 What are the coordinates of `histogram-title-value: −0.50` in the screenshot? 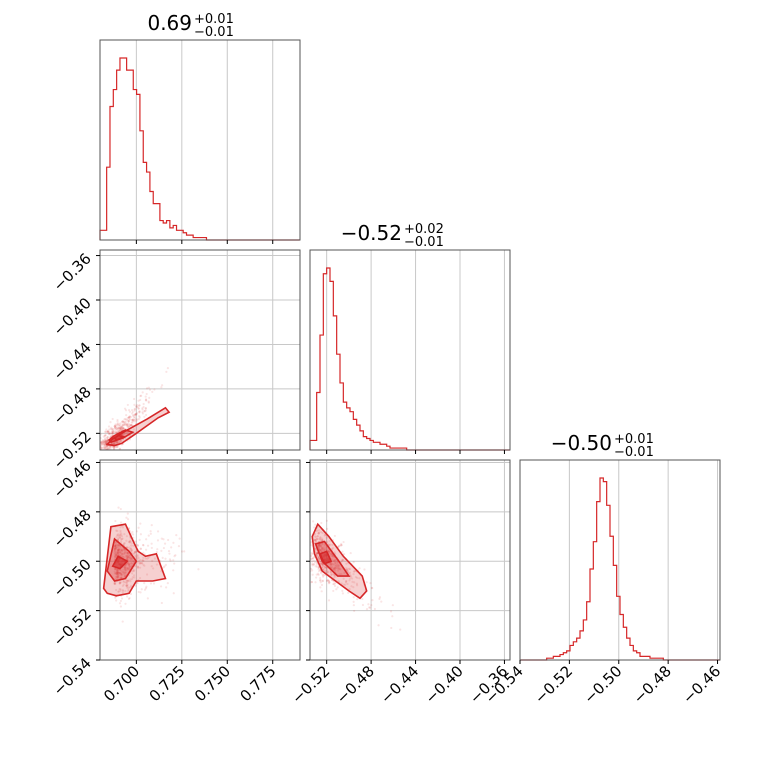 It's located at (581, 443).